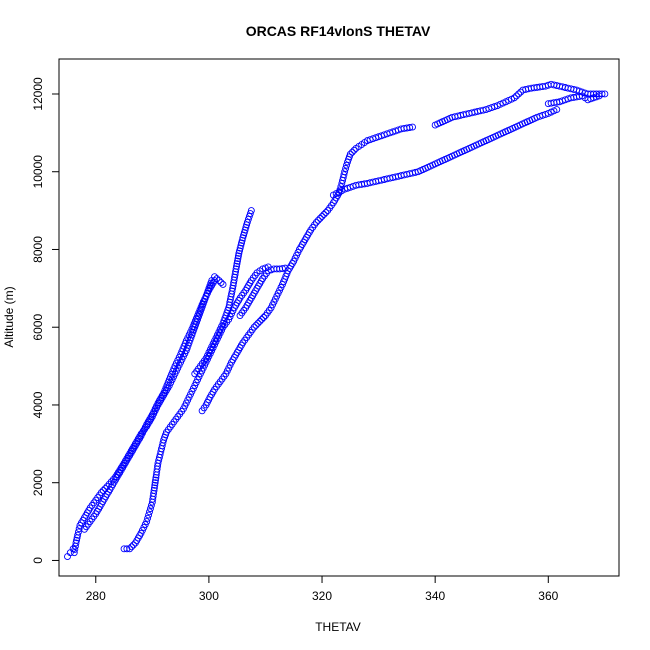 The height and width of the screenshot is (650, 650). Describe the element at coordinates (45, 320) in the screenshot. I see `y-axis: 0 2000 4000 6000 8000 10000 12000` at that location.